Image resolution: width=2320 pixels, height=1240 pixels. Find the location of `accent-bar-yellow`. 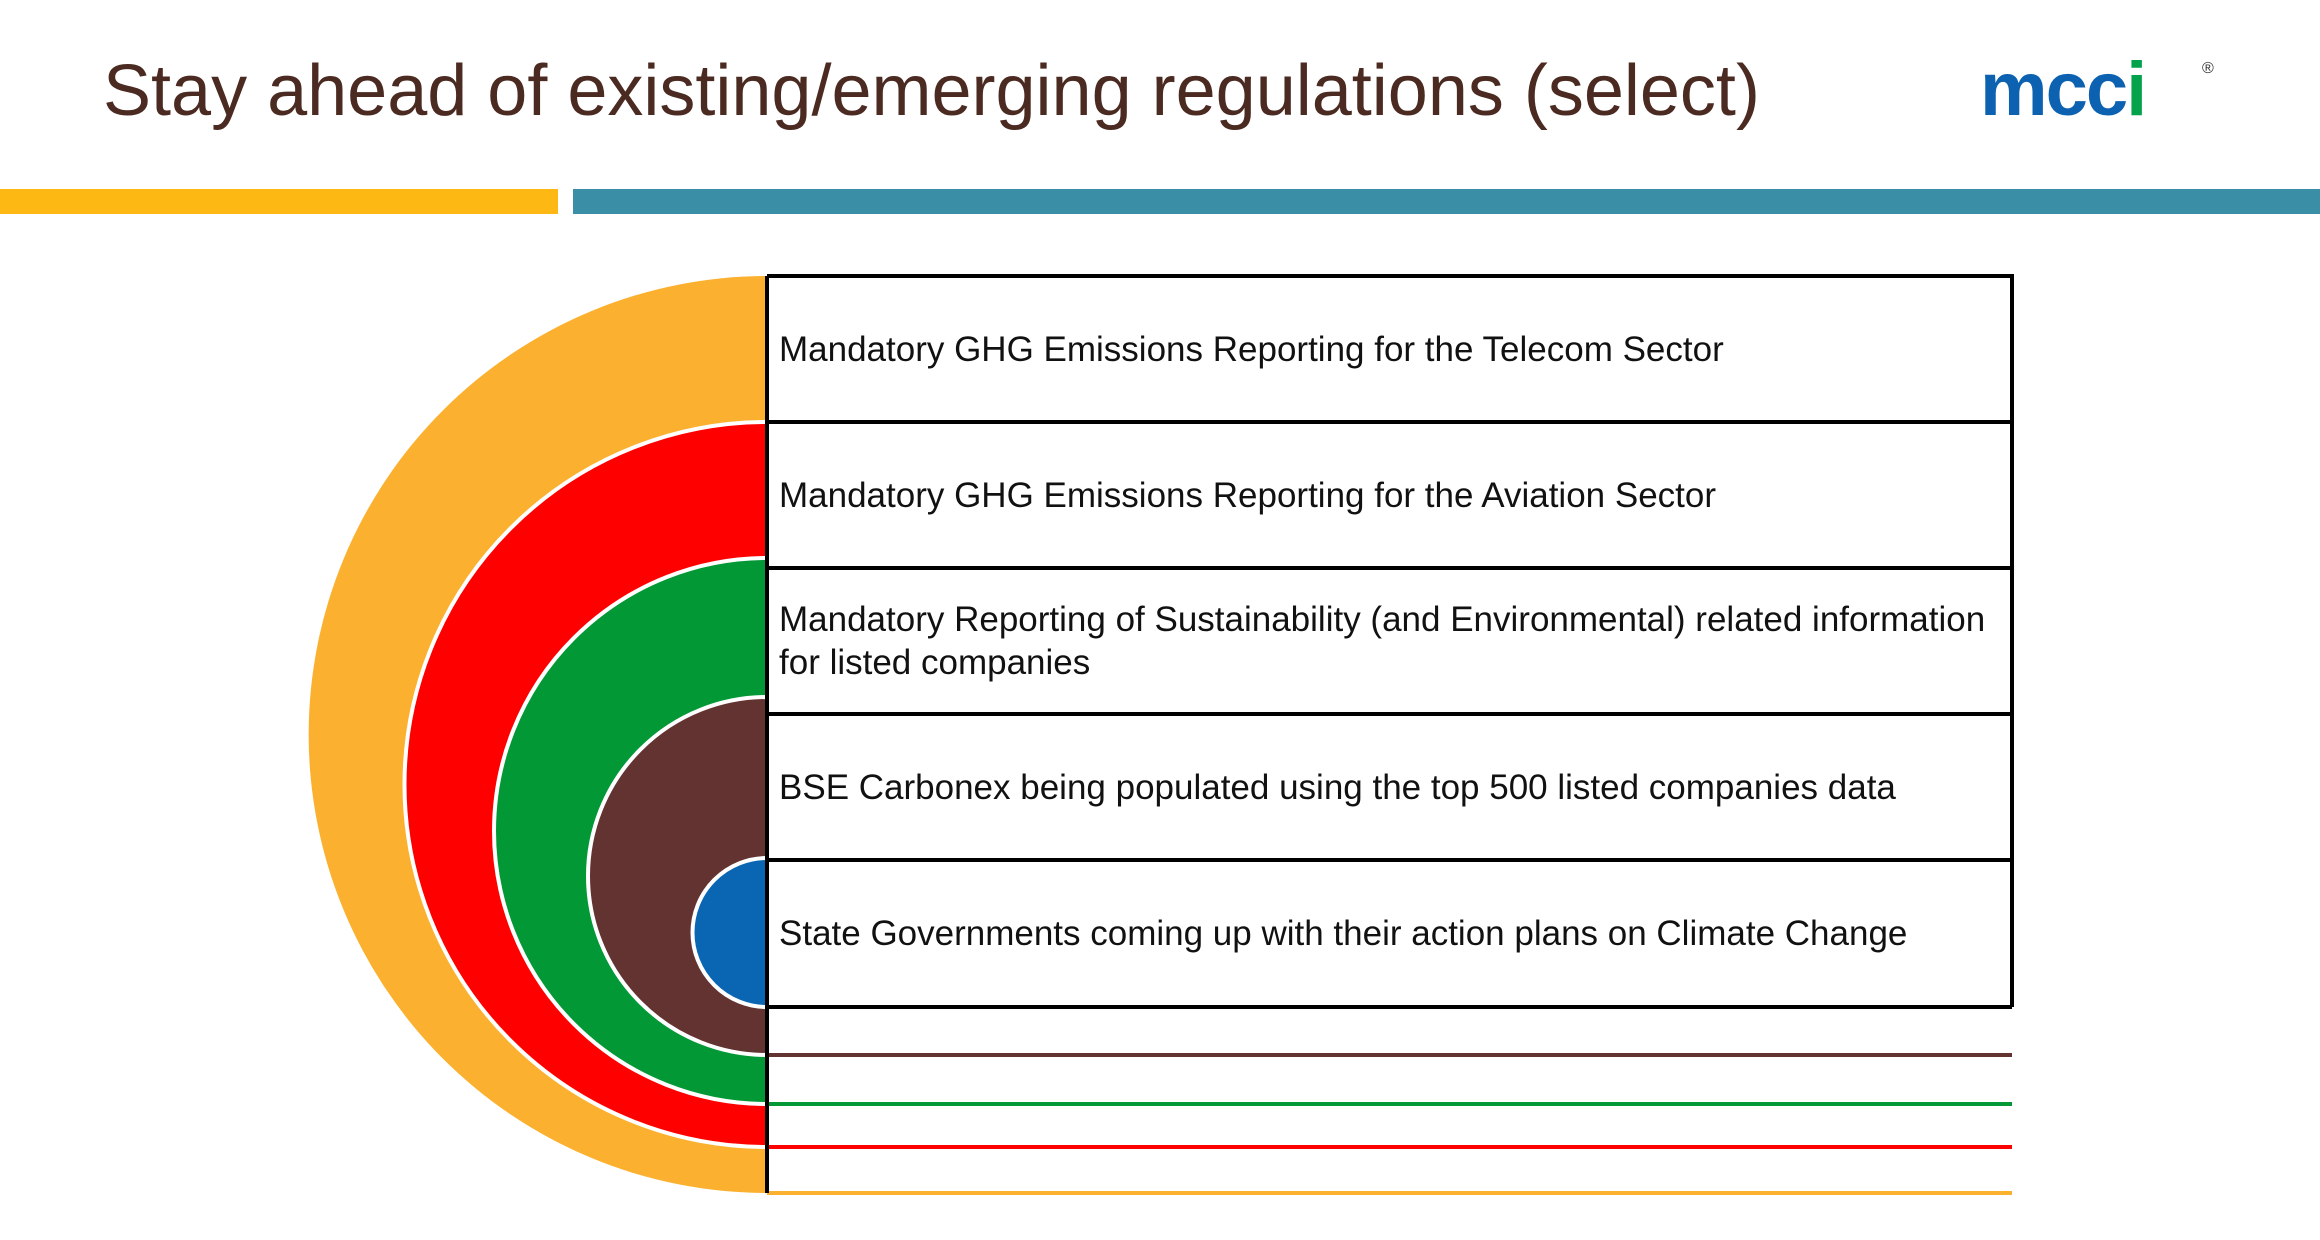

accent-bar-yellow is located at coordinates (279, 201).